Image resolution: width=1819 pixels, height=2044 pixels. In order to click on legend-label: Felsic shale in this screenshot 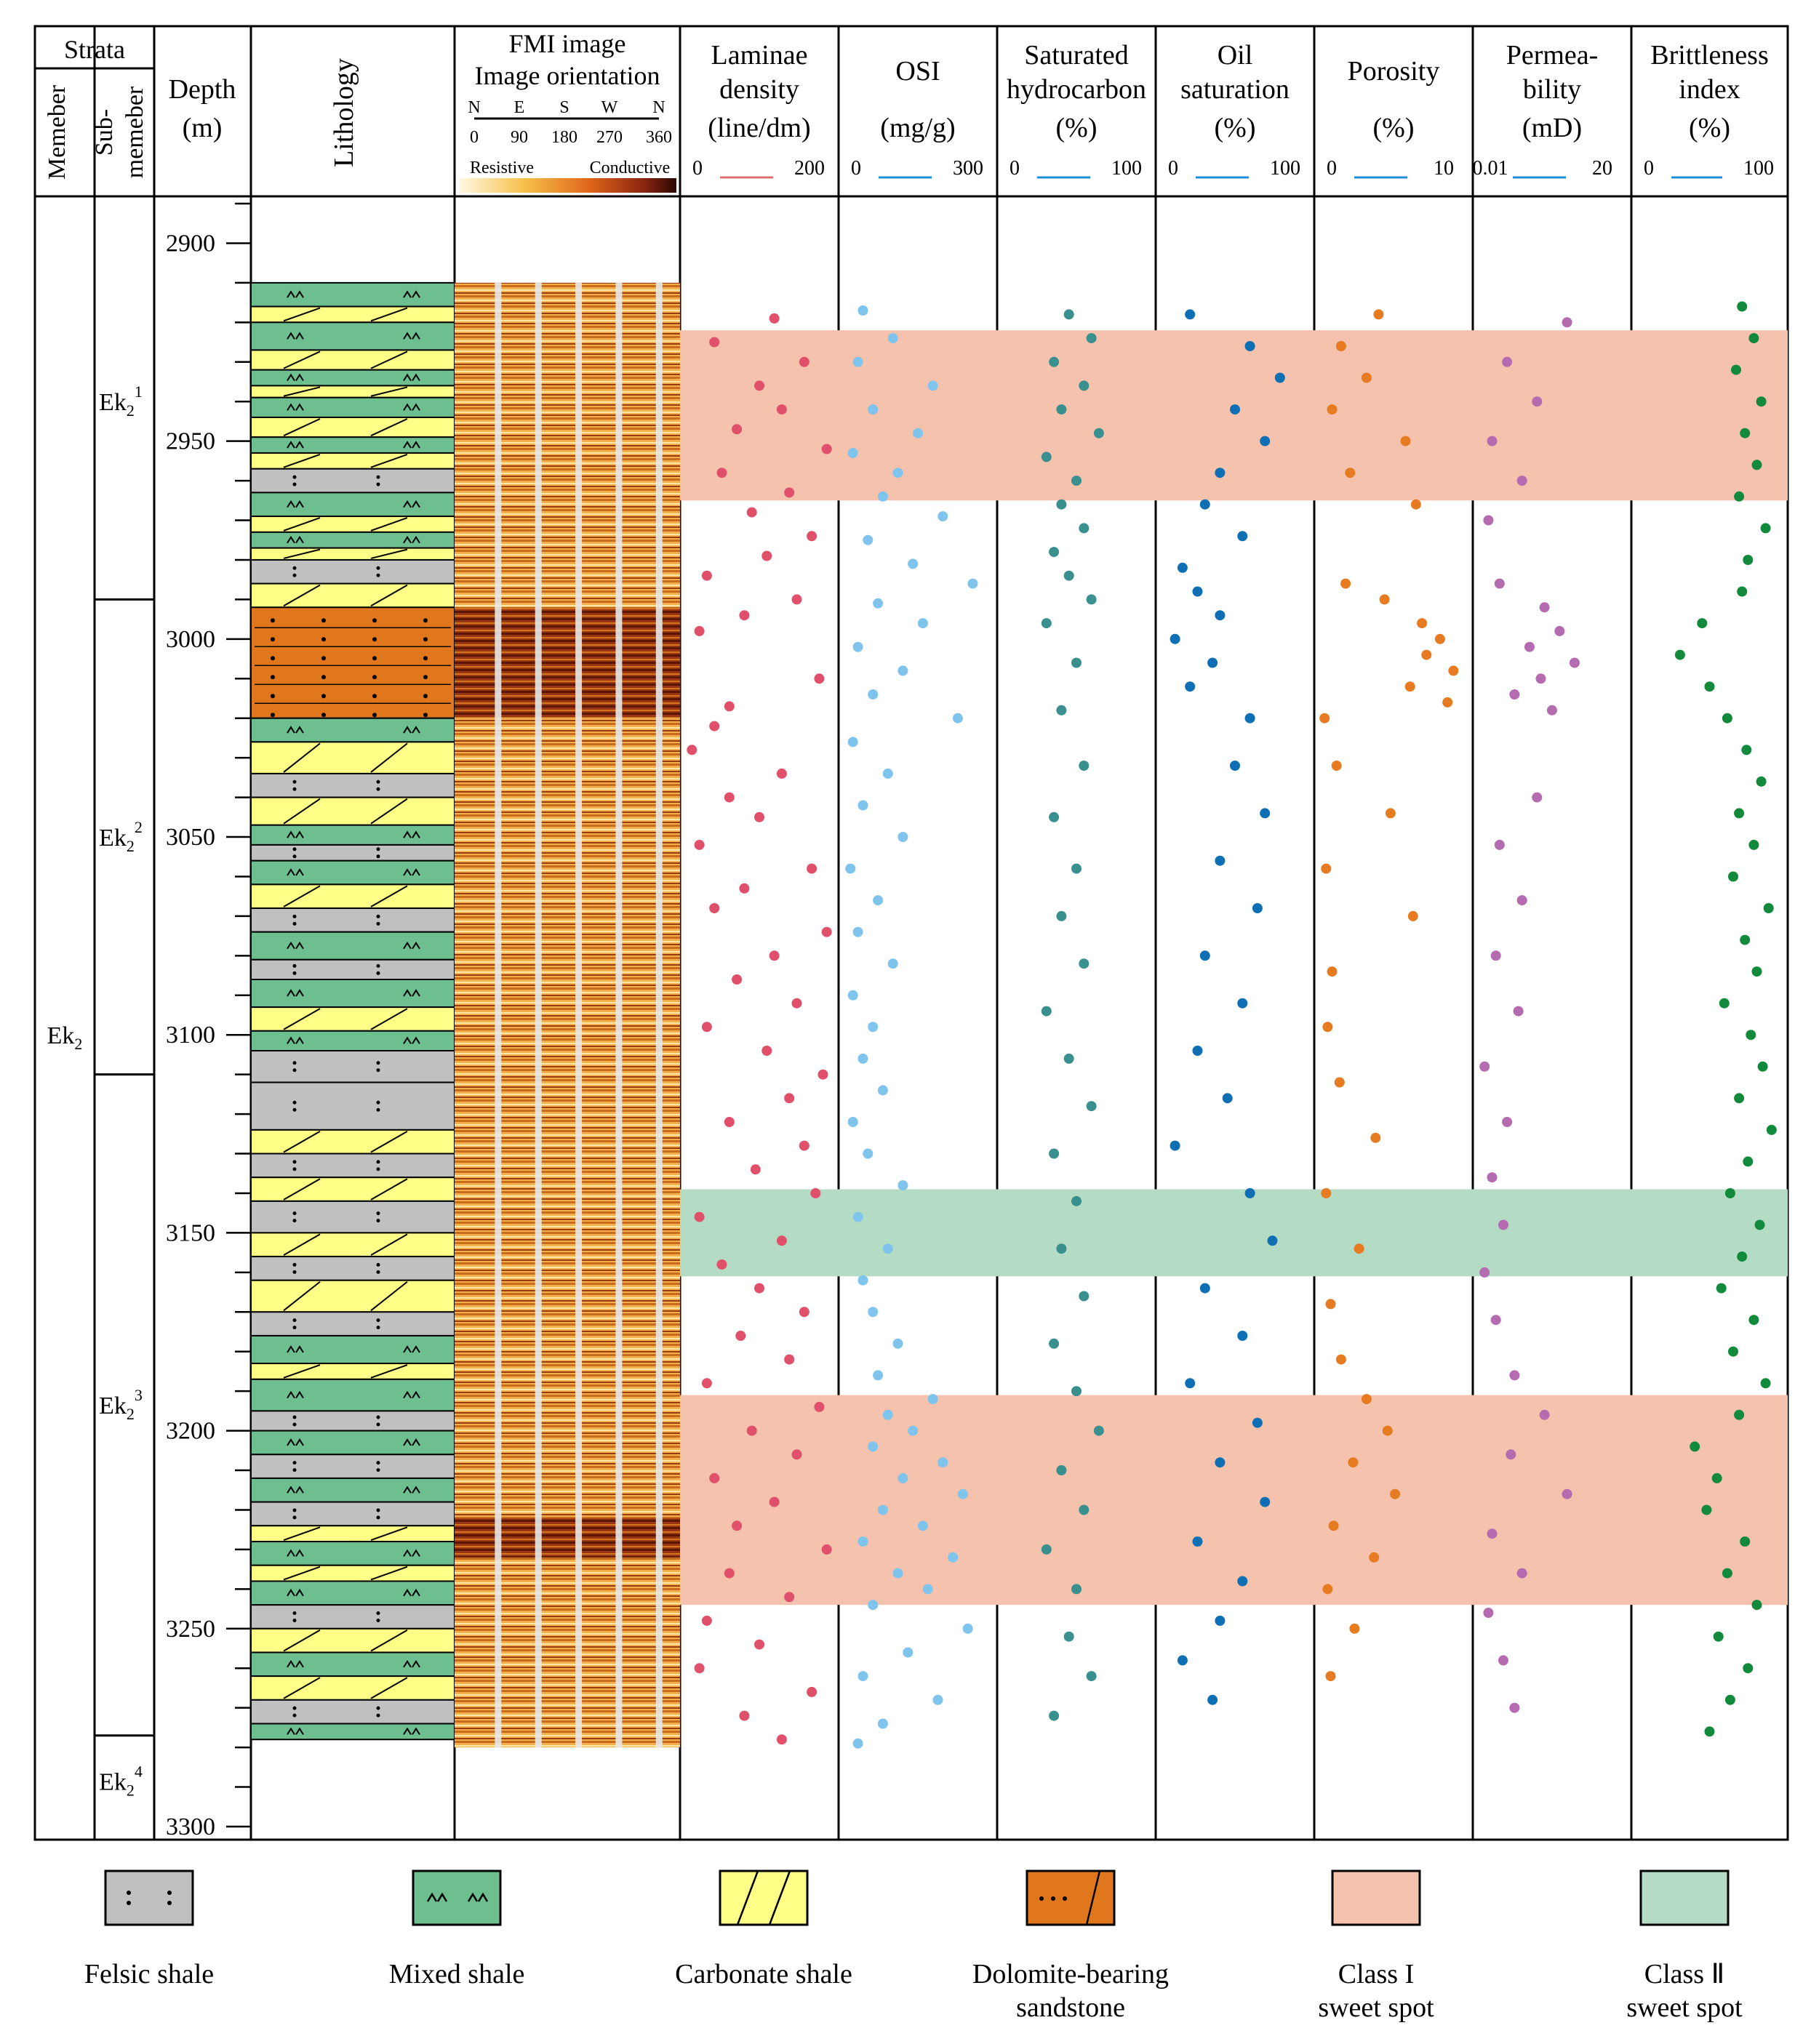, I will do `click(149, 1974)`.